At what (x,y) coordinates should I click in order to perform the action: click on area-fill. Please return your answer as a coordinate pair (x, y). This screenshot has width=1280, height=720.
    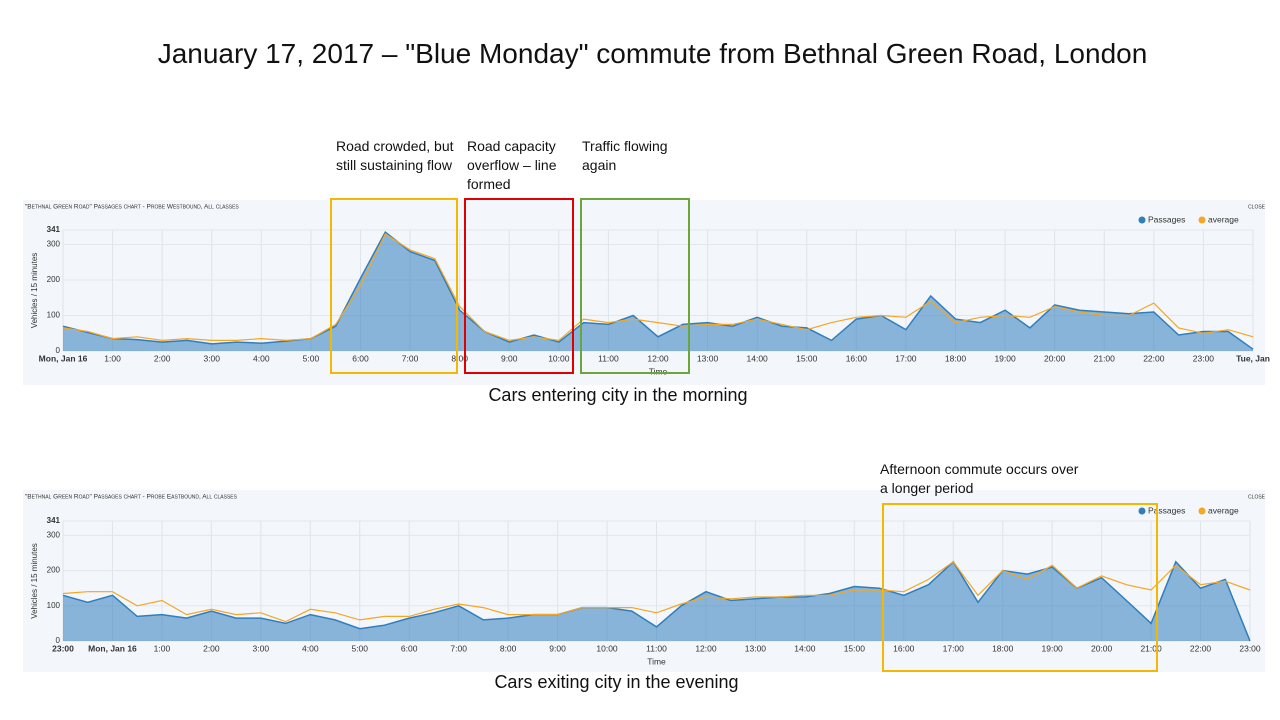
    Looking at the image, I should click on (656, 601).